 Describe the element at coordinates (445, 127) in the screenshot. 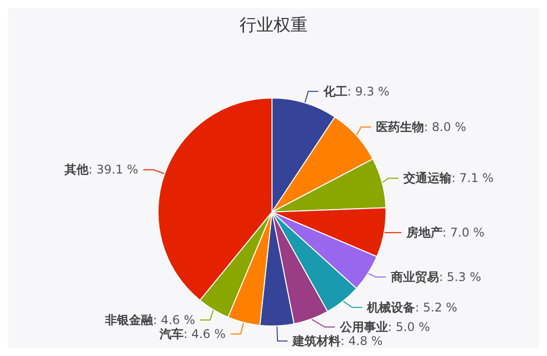

I see `data-label: : 8.0 %` at that location.